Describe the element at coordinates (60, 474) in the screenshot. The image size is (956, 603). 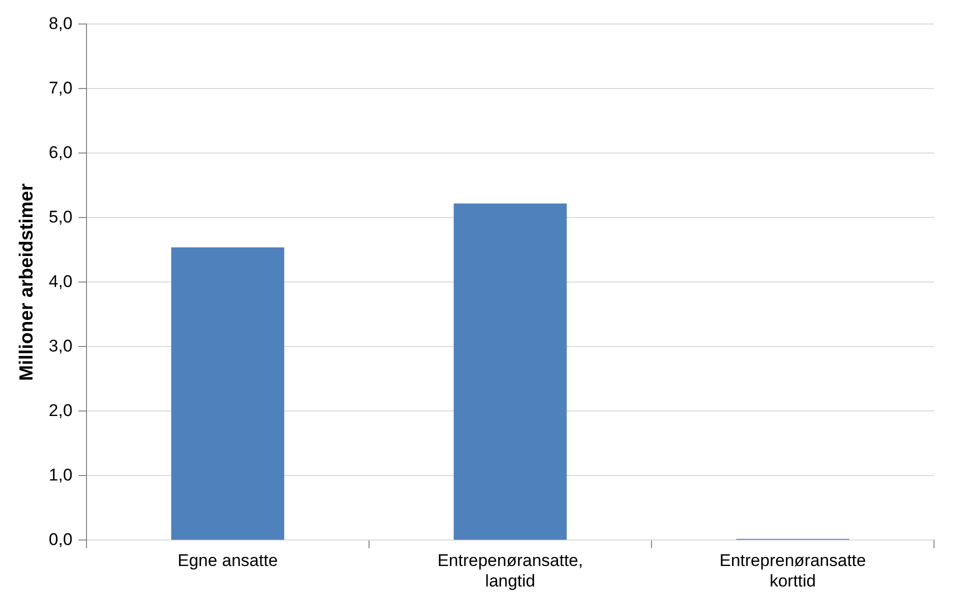
I see `y-tick-label: 1,0` at that location.